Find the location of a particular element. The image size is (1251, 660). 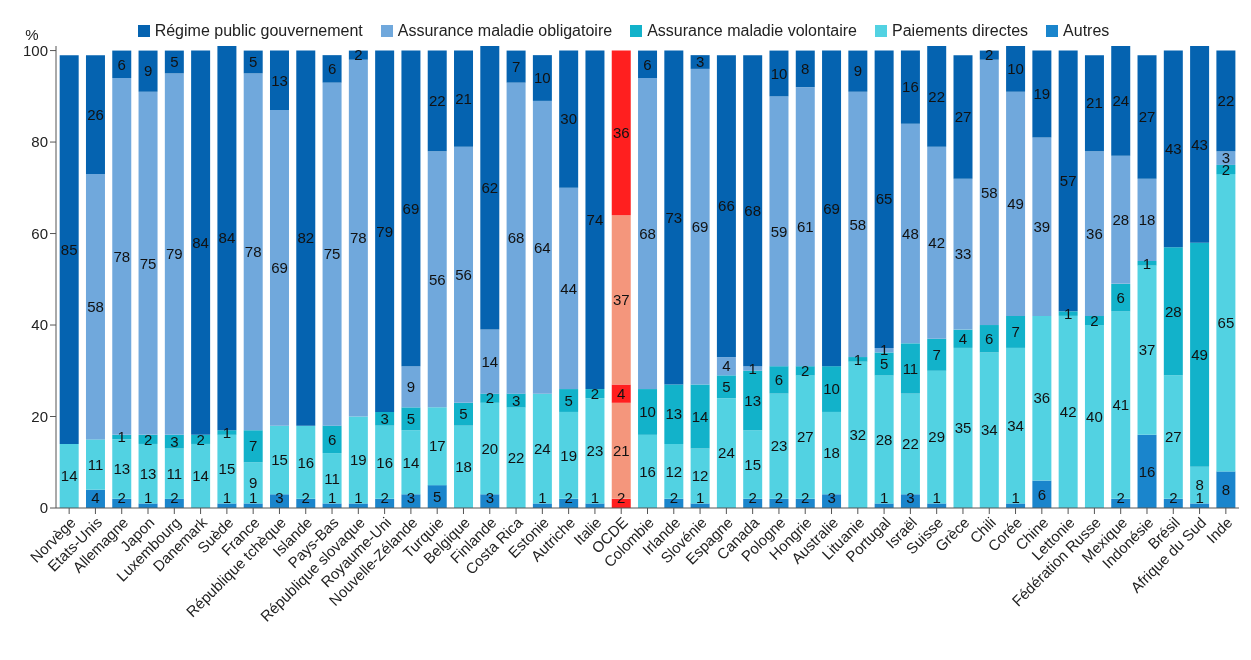

data-label: 5 is located at coordinates (463, 414).